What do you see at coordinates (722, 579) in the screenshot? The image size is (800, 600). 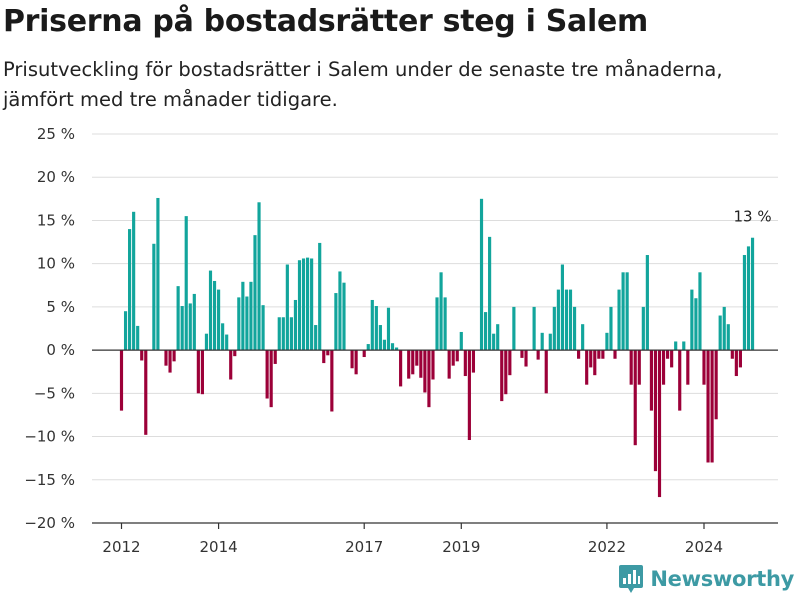 I see `brand-name: Newsworthy` at bounding box center [722, 579].